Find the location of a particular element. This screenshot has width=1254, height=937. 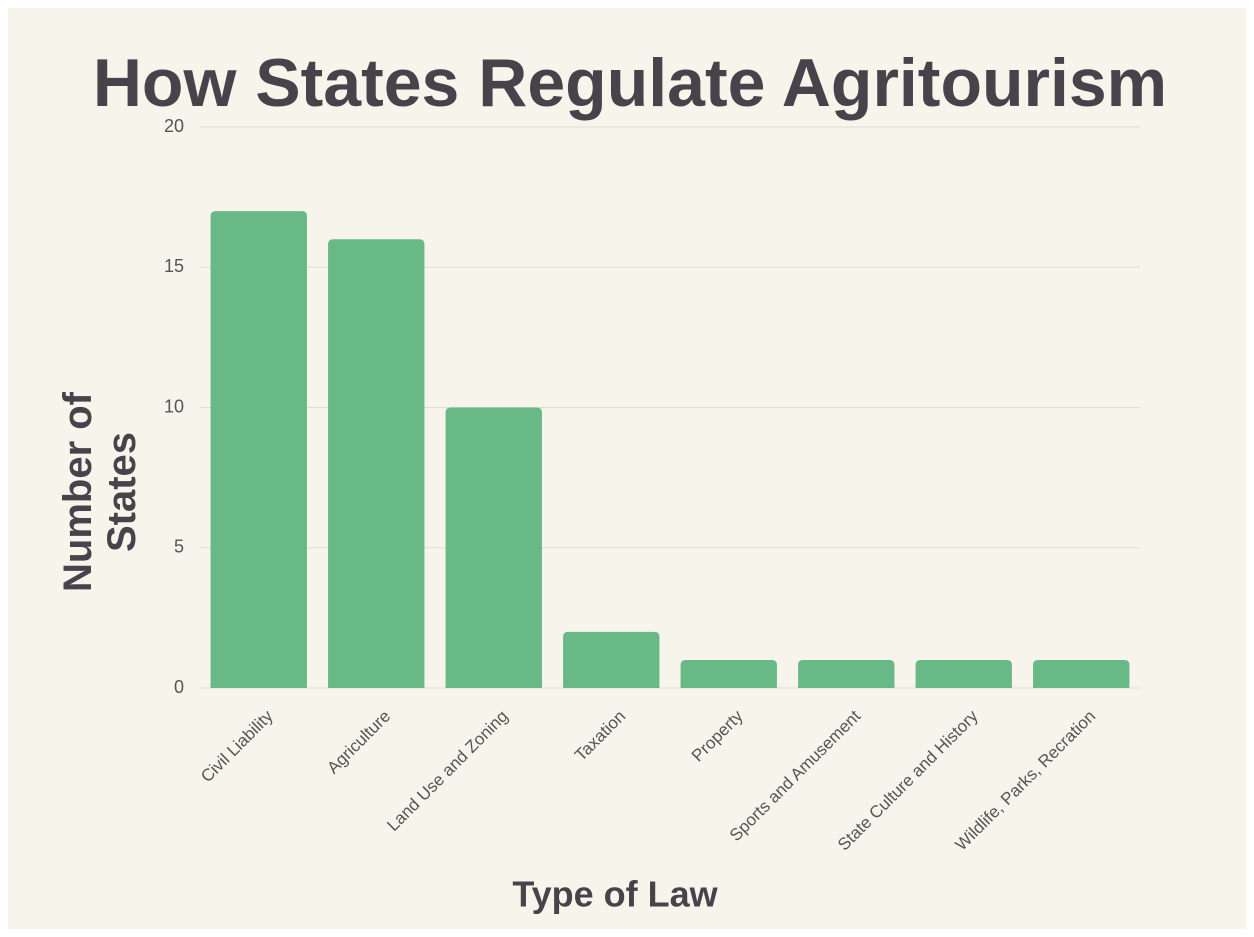

x-axis-label: Type of Law is located at coordinates (615, 894).